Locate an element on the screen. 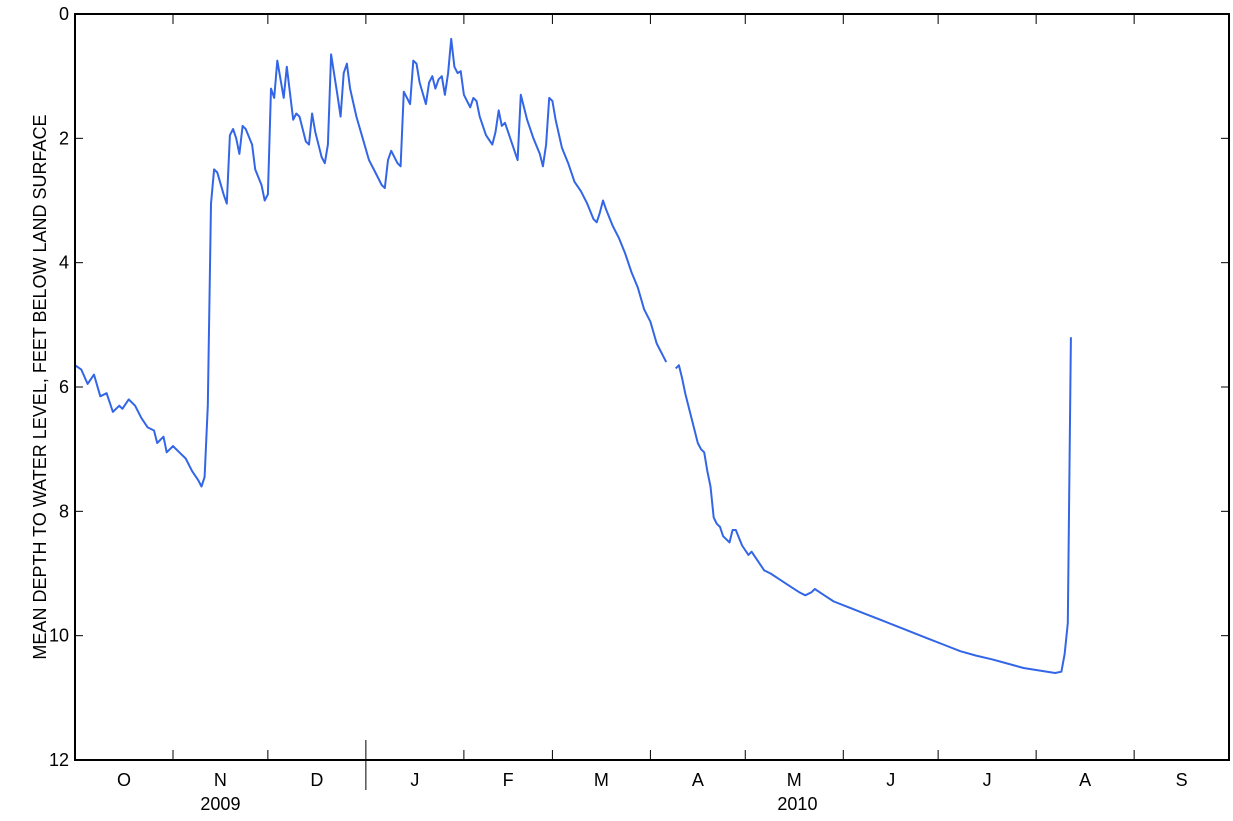 The image size is (1233, 821). year-label: 2009 is located at coordinates (220, 804).